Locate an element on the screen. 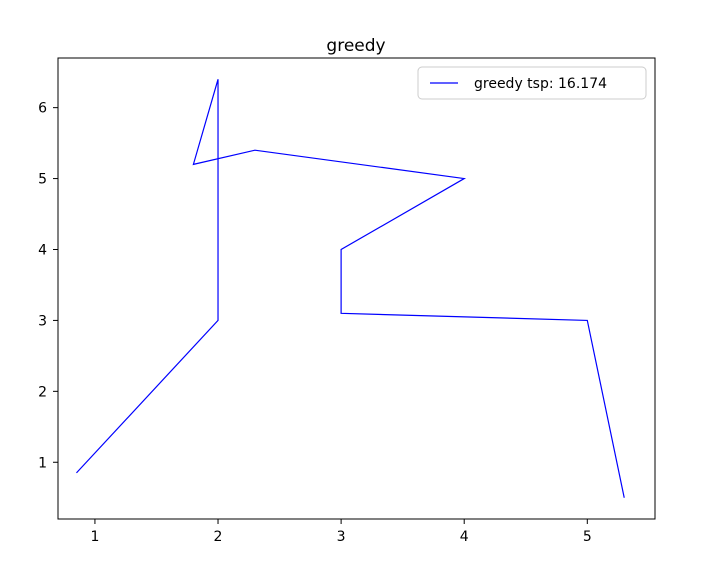  x-tick-label-5: 5 is located at coordinates (587, 537).